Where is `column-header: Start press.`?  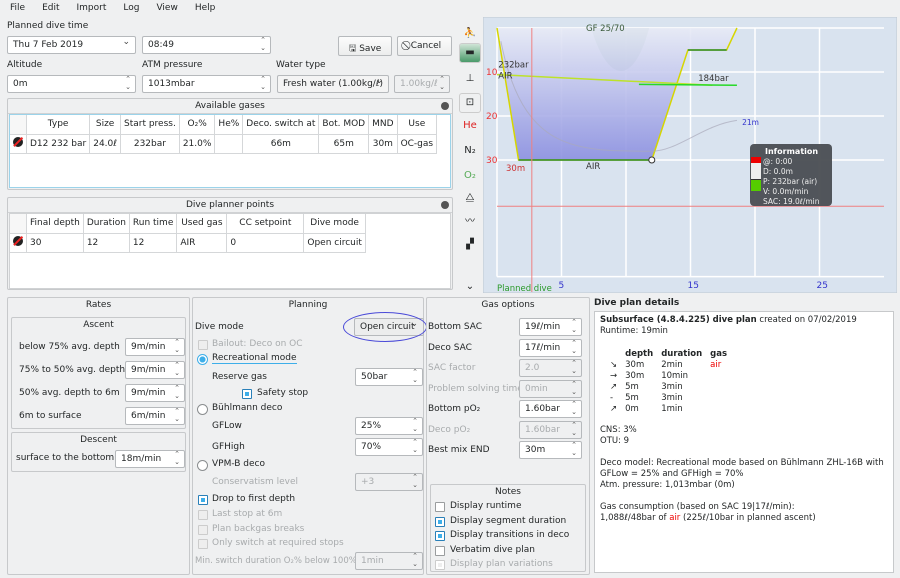 column-header: Start press. is located at coordinates (149, 125).